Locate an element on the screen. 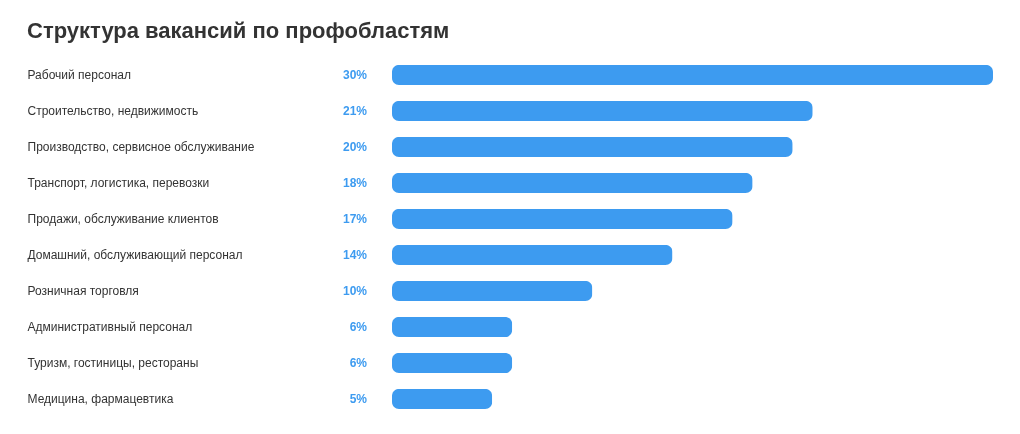 Image resolution: width=1020 pixels, height=434 pixels. y-tick-label: Медицина, фармацевтика is located at coordinates (100, 399).